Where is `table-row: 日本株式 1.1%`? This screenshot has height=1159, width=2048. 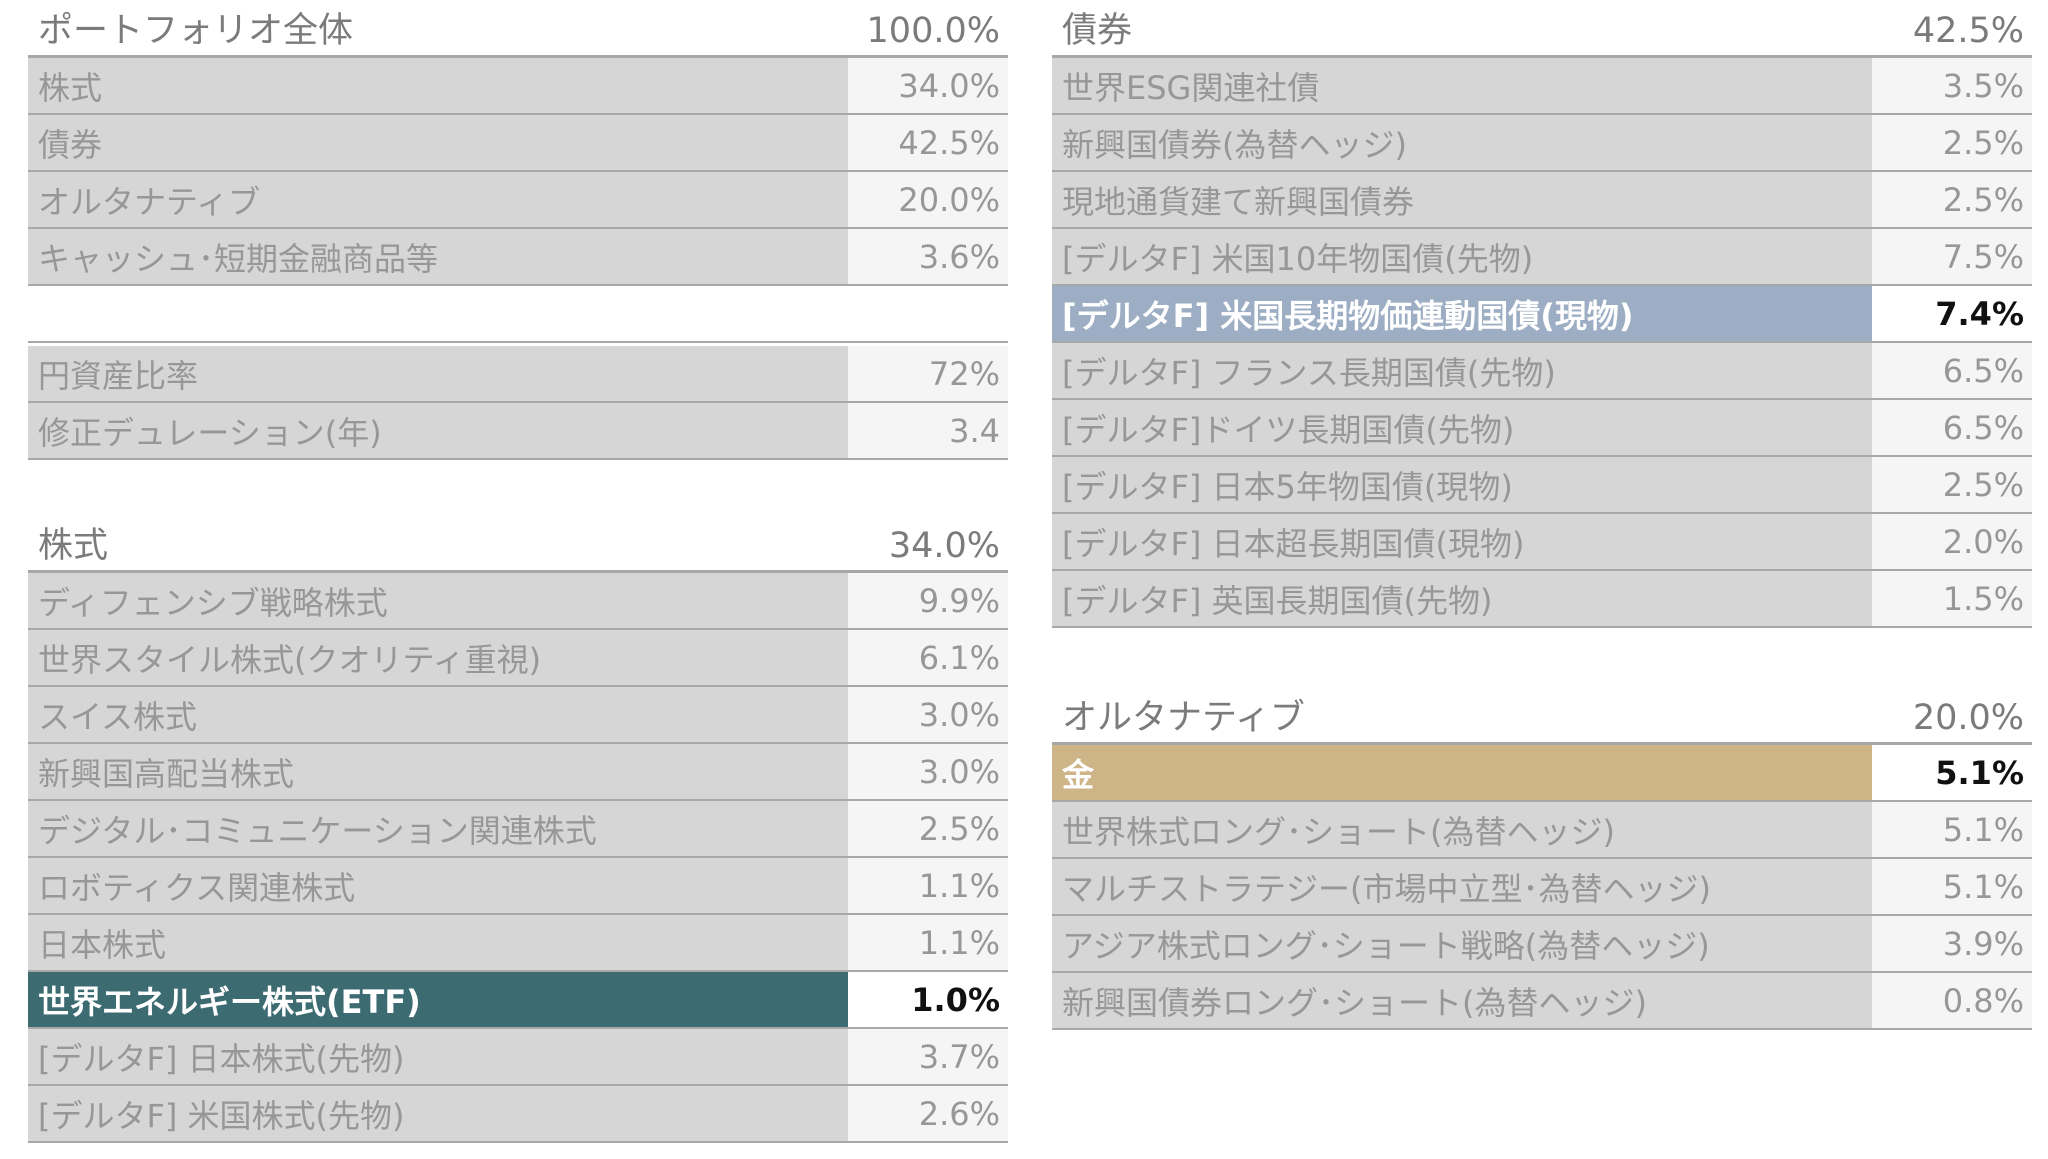
table-row: 日本株式 1.1% is located at coordinates (518, 943).